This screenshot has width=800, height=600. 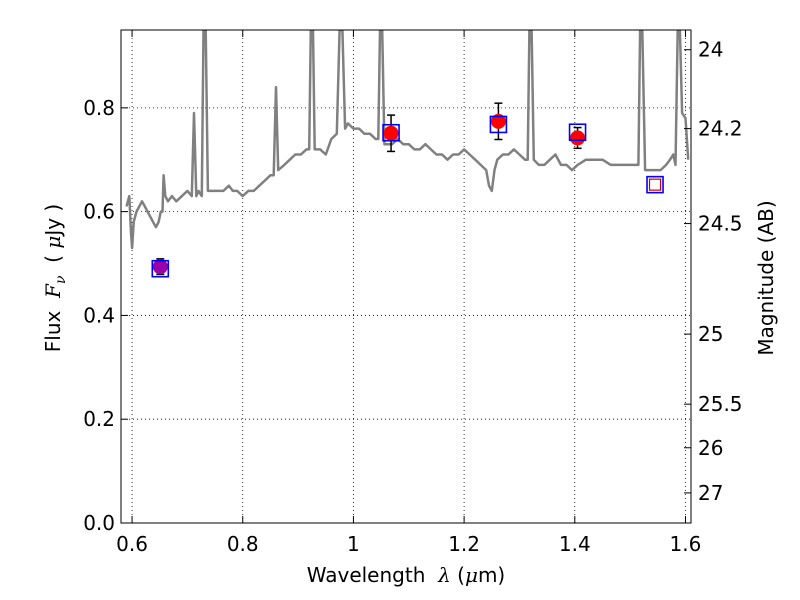 I want to click on y2-tick-label: 25, so click(x=710, y=334).